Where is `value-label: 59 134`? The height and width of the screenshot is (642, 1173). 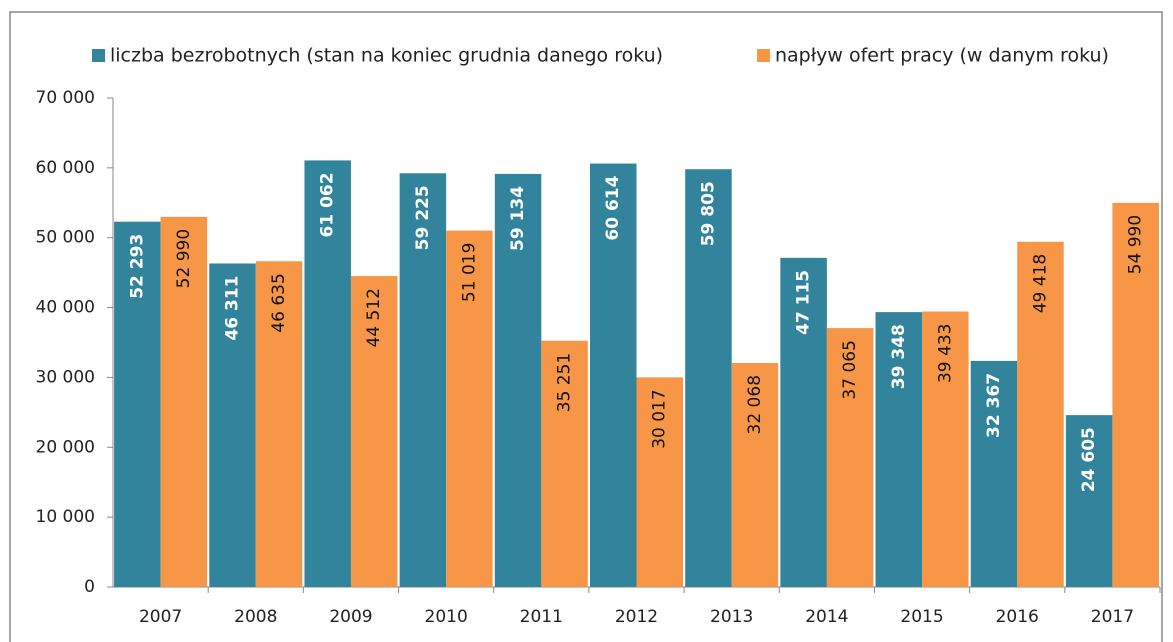
value-label: 59 134 is located at coordinates (518, 218).